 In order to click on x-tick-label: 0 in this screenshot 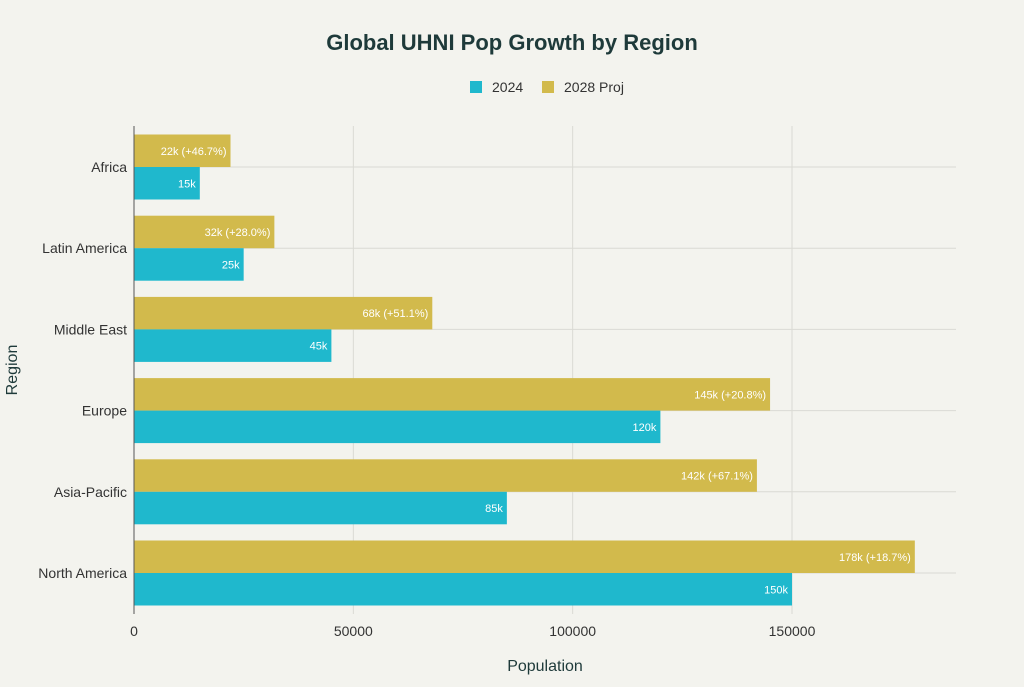, I will do `click(134, 631)`.